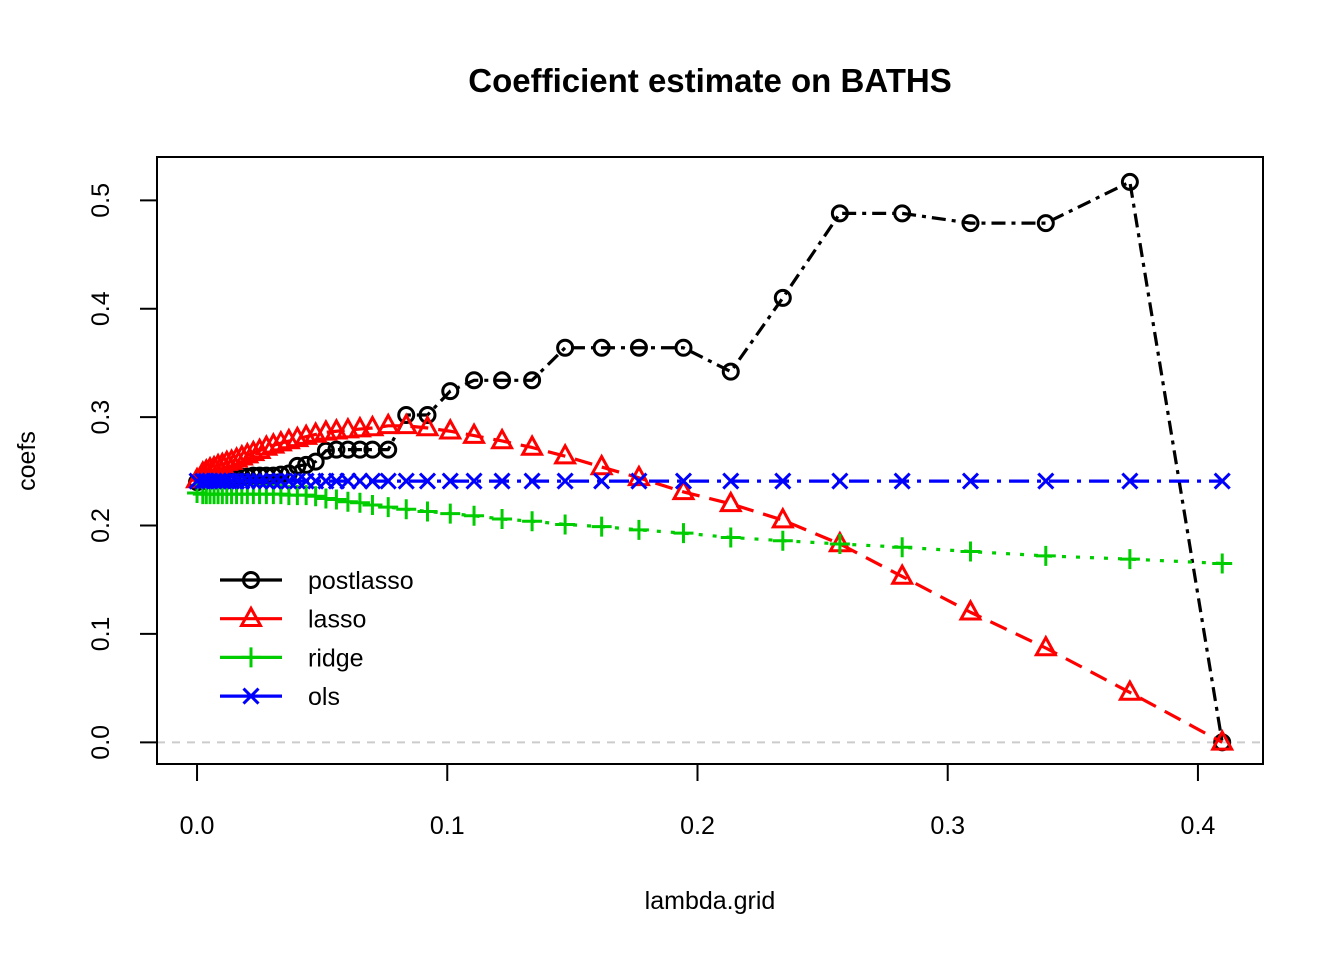 This screenshot has width=1344, height=960. What do you see at coordinates (293, 619) in the screenshot?
I see `legend-item-lasso: lasso` at bounding box center [293, 619].